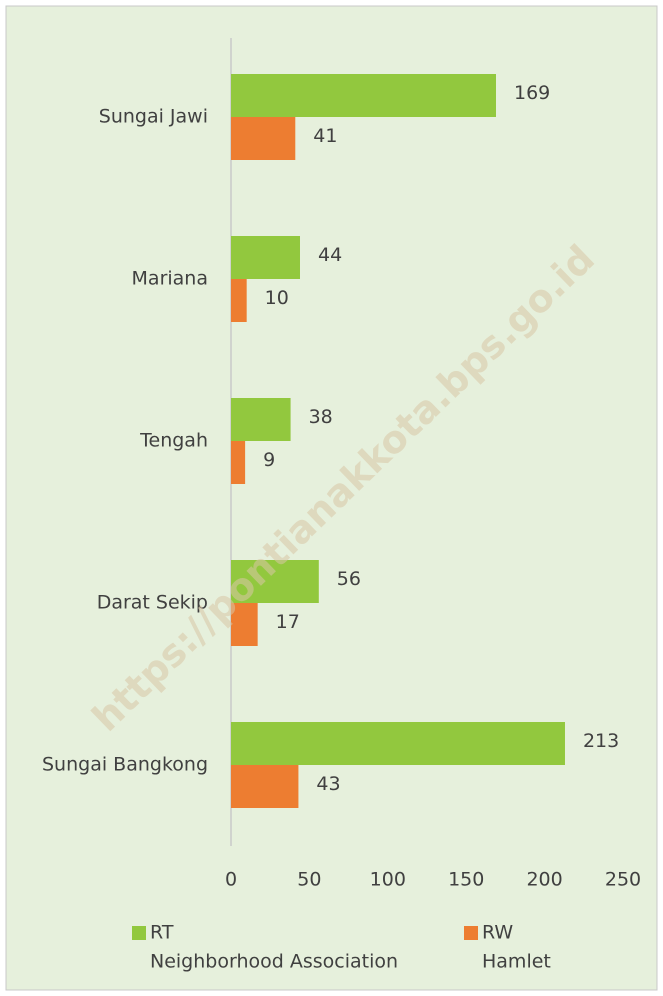 The image size is (663, 996). I want to click on x-tick-label: 0, so click(231, 880).